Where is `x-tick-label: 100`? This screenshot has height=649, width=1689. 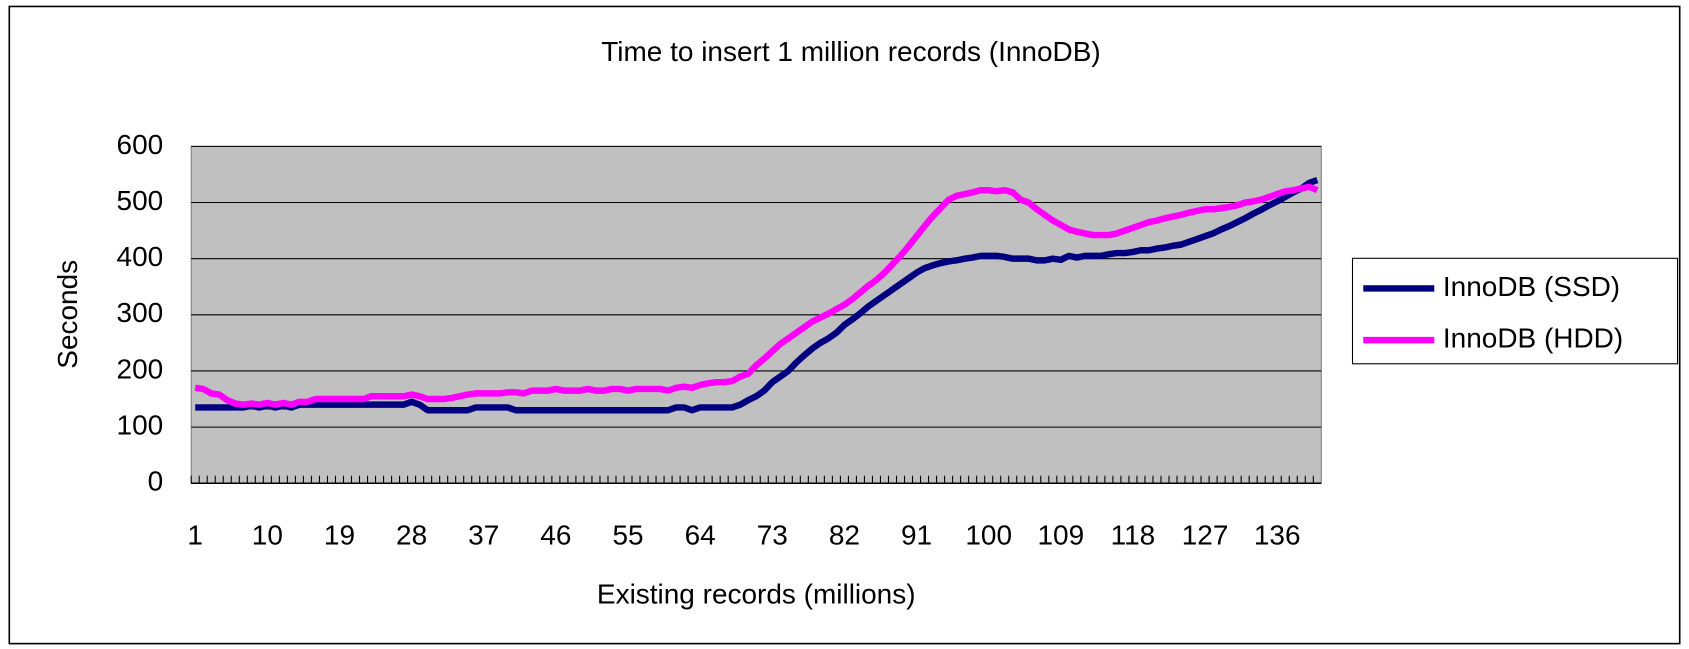 x-tick-label: 100 is located at coordinates (988, 534).